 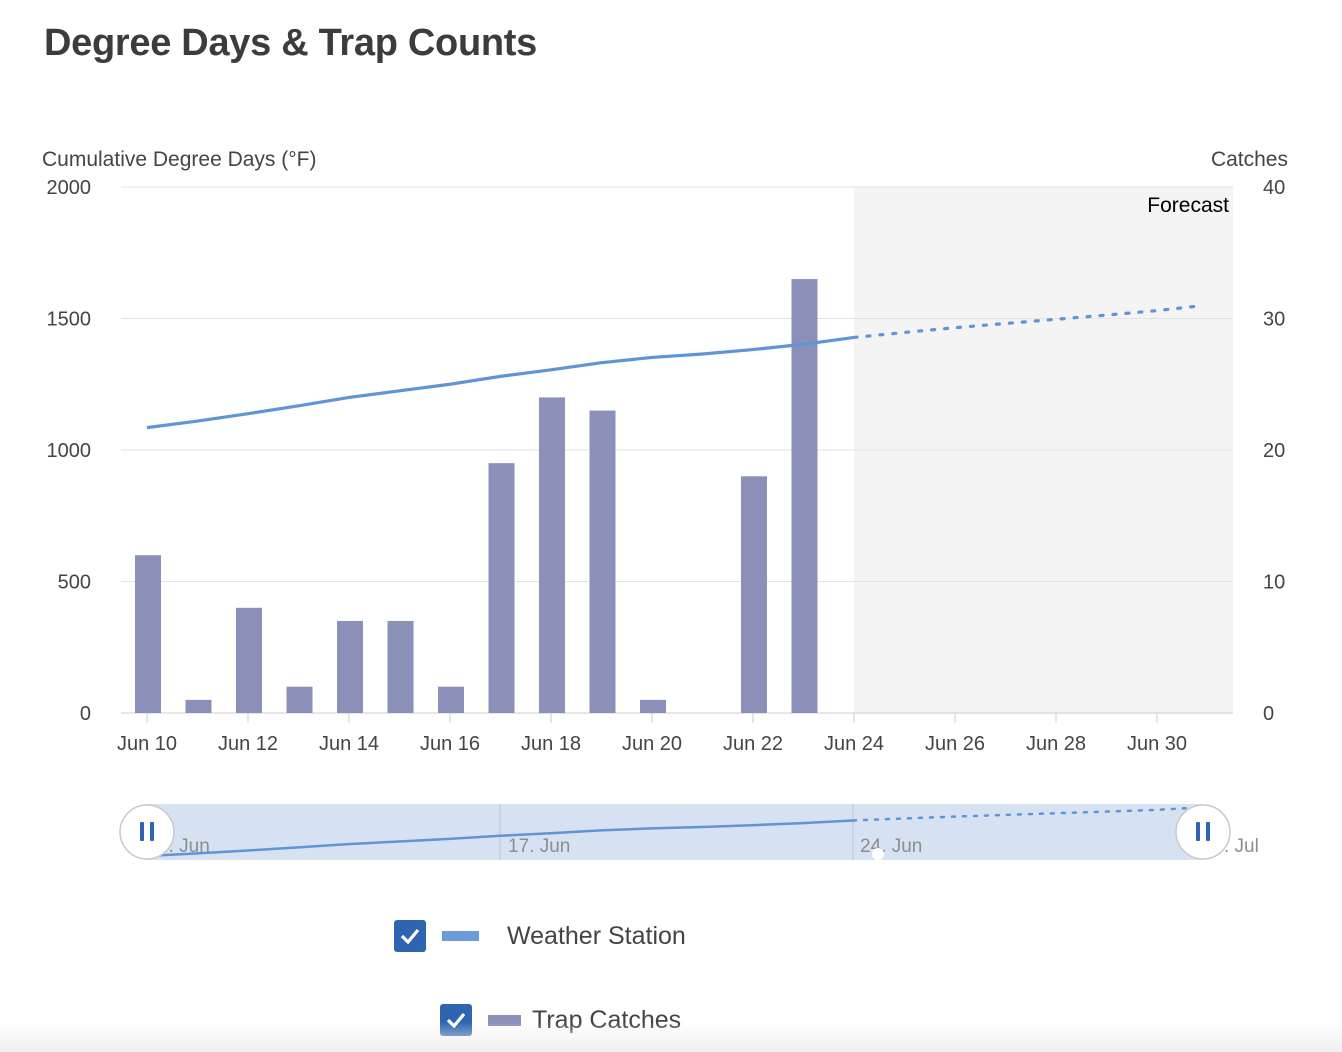 I want to click on legend-item-trap-catches: Trap Catches, so click(x=560, y=1020).